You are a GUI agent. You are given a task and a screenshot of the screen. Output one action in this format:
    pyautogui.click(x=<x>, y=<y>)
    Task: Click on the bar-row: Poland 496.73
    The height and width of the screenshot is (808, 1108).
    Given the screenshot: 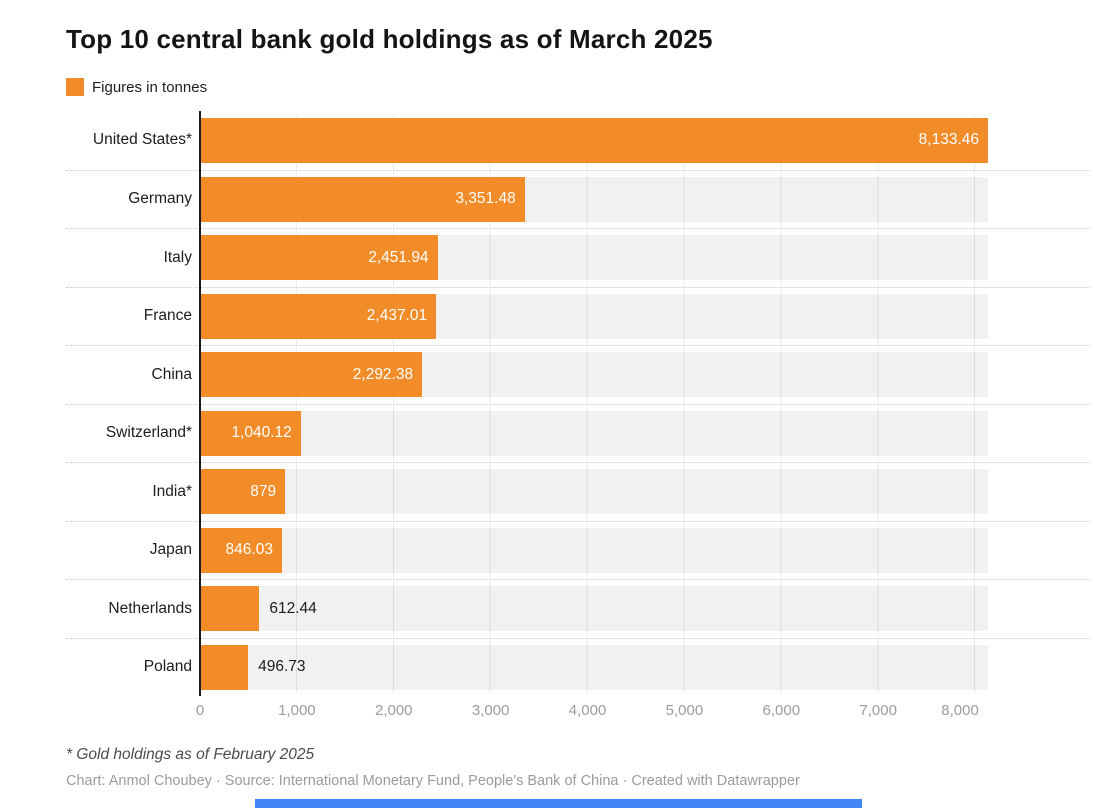 What is the action you would take?
    pyautogui.click(x=578, y=667)
    